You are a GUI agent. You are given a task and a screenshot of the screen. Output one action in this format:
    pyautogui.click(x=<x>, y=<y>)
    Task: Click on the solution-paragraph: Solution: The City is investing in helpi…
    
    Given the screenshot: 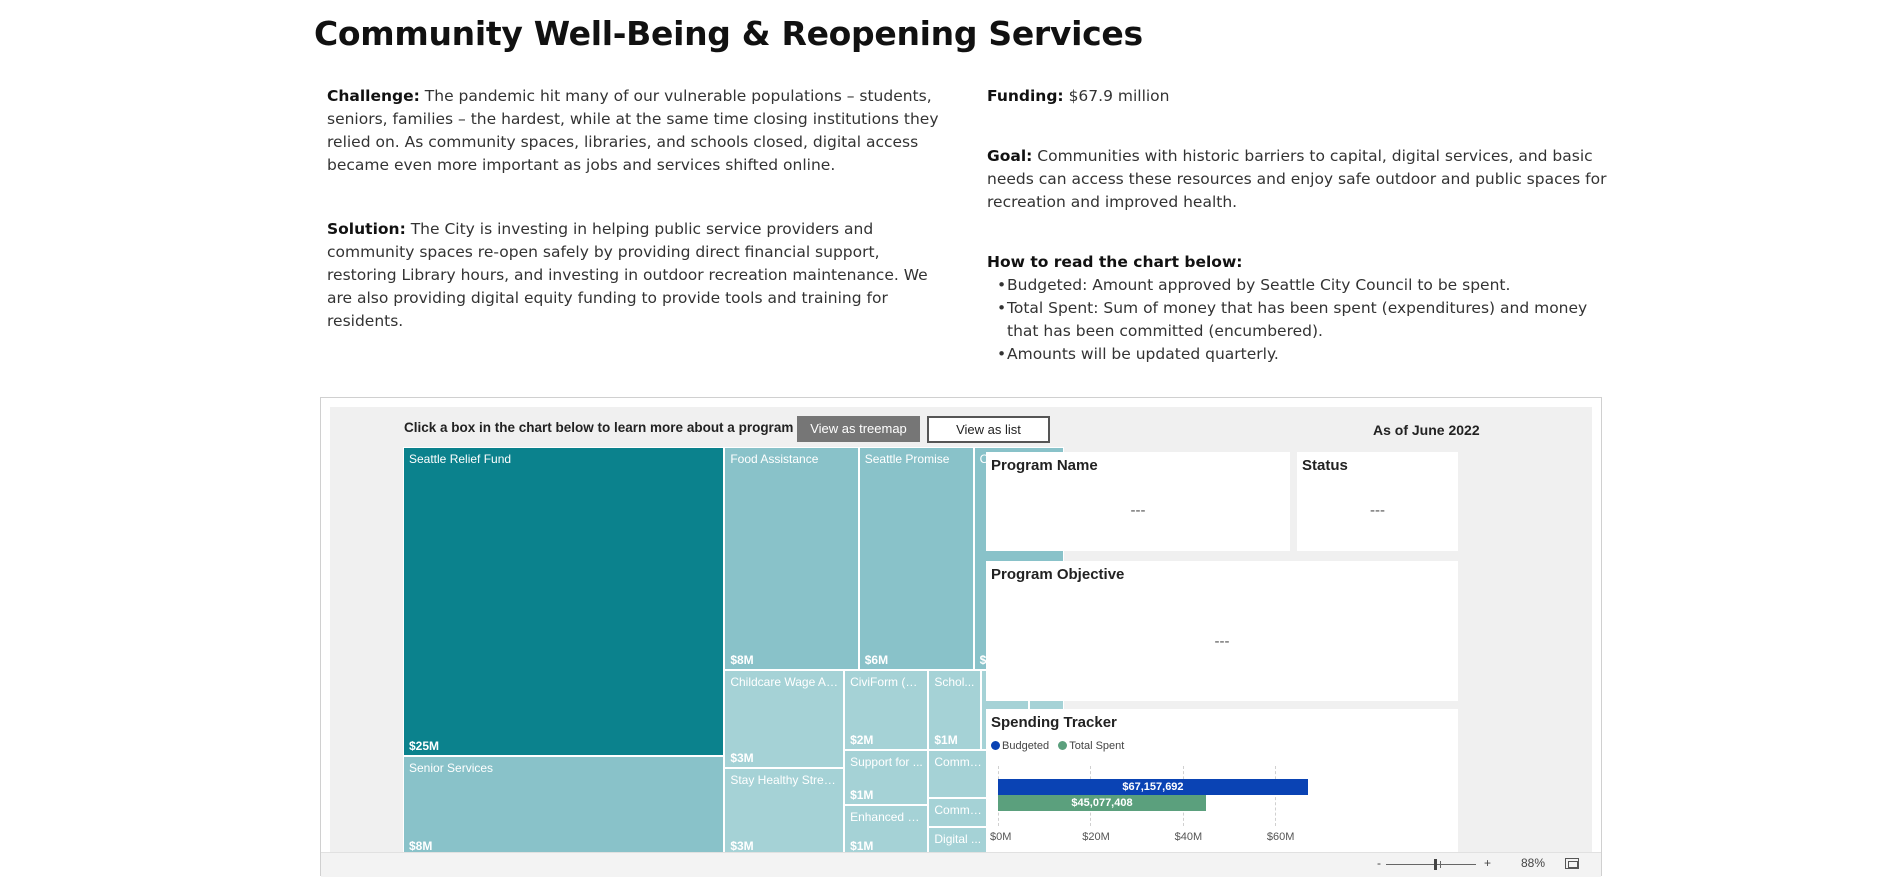 What is the action you would take?
    pyautogui.click(x=637, y=275)
    